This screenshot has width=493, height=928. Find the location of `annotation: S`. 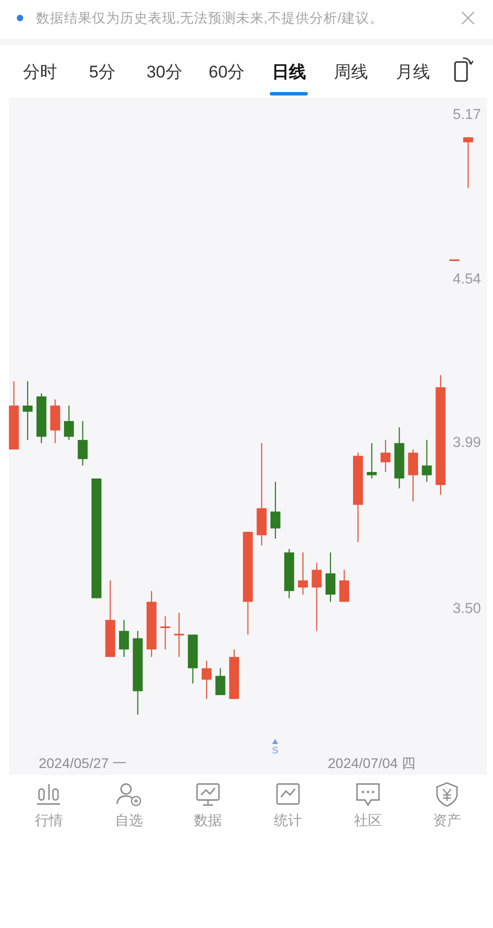

annotation: S is located at coordinates (275, 751).